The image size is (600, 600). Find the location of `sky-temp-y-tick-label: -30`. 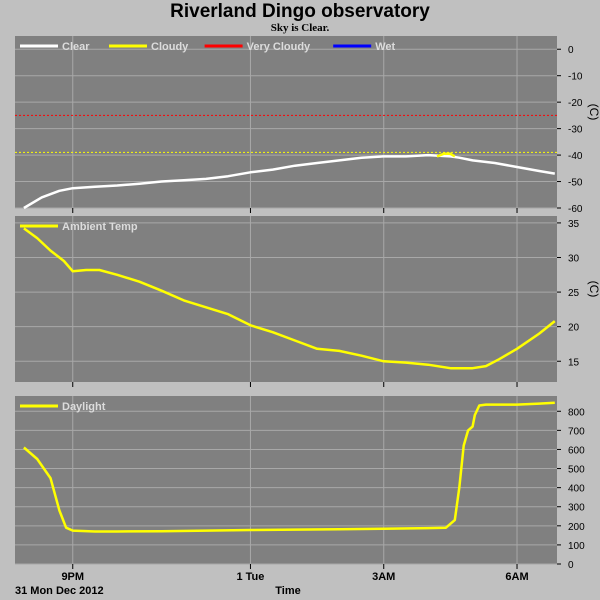

sky-temp-y-tick-label: -30 is located at coordinates (575, 130).